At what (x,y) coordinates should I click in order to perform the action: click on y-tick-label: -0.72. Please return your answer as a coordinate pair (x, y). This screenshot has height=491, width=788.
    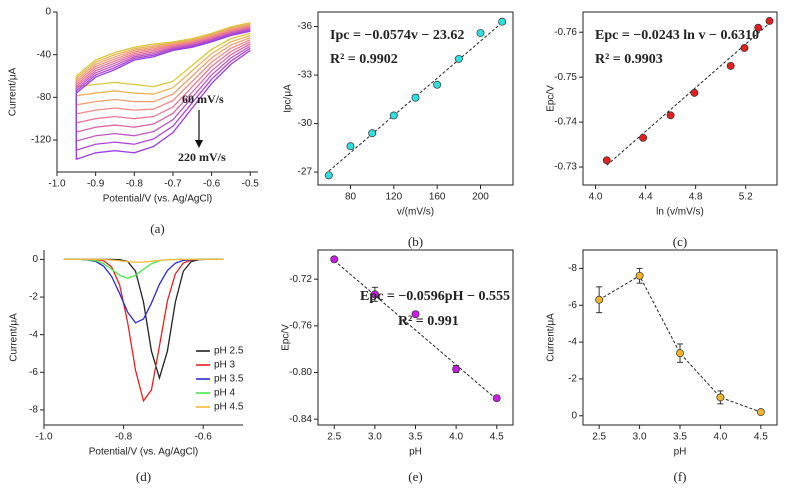
    Looking at the image, I should click on (300, 279).